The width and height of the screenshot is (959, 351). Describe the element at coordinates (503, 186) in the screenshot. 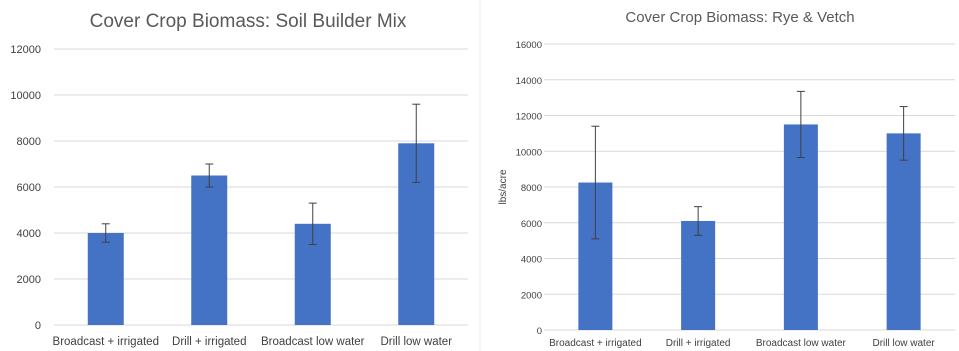

I see `y-axis-title: lbs/acre` at that location.